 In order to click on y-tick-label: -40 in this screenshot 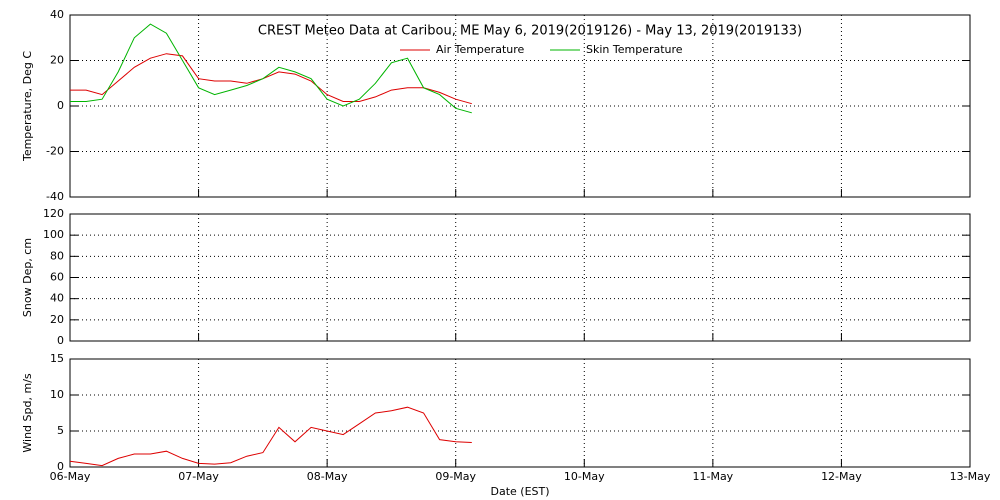, I will do `click(55, 196)`.